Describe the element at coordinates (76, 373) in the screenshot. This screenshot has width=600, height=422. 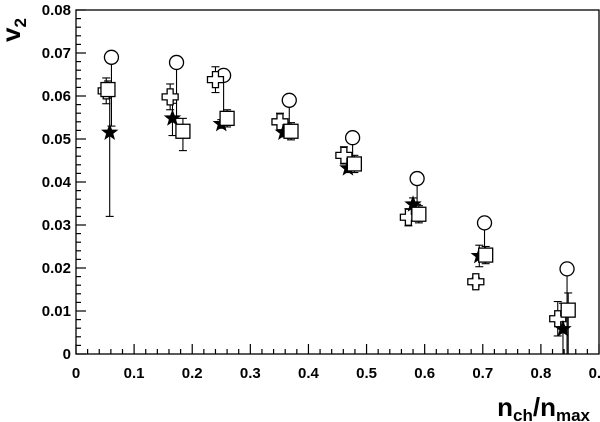
I see `x-tick-label: 0` at that location.